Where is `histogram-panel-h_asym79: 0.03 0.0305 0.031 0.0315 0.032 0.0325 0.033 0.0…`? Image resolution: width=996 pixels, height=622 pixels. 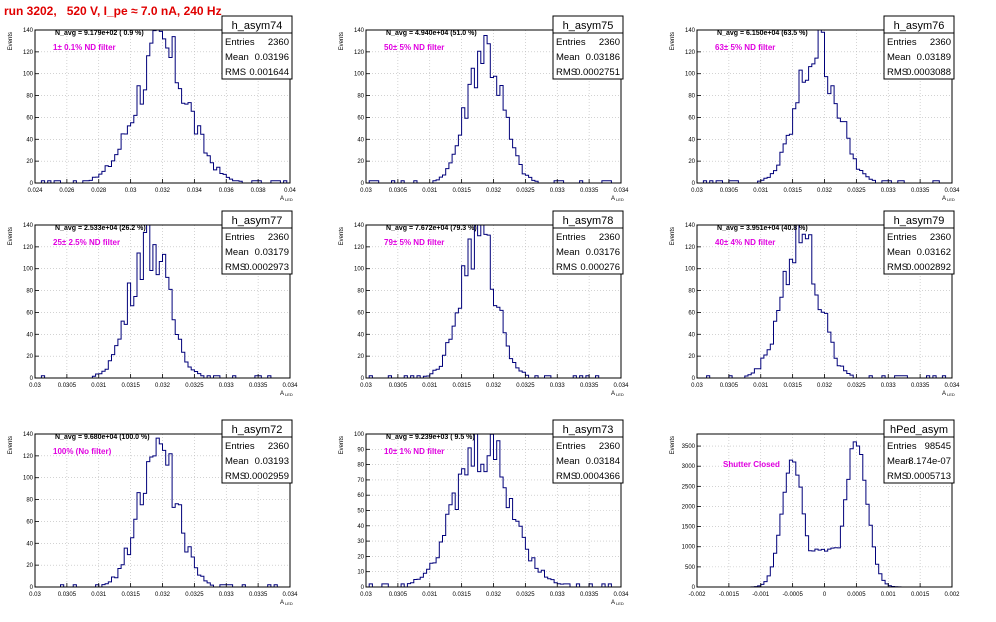 histogram-panel-h_asym79: 0.03 0.0305 0.031 0.0315 0.032 0.0325 0.033 0.0… is located at coordinates (815, 303).